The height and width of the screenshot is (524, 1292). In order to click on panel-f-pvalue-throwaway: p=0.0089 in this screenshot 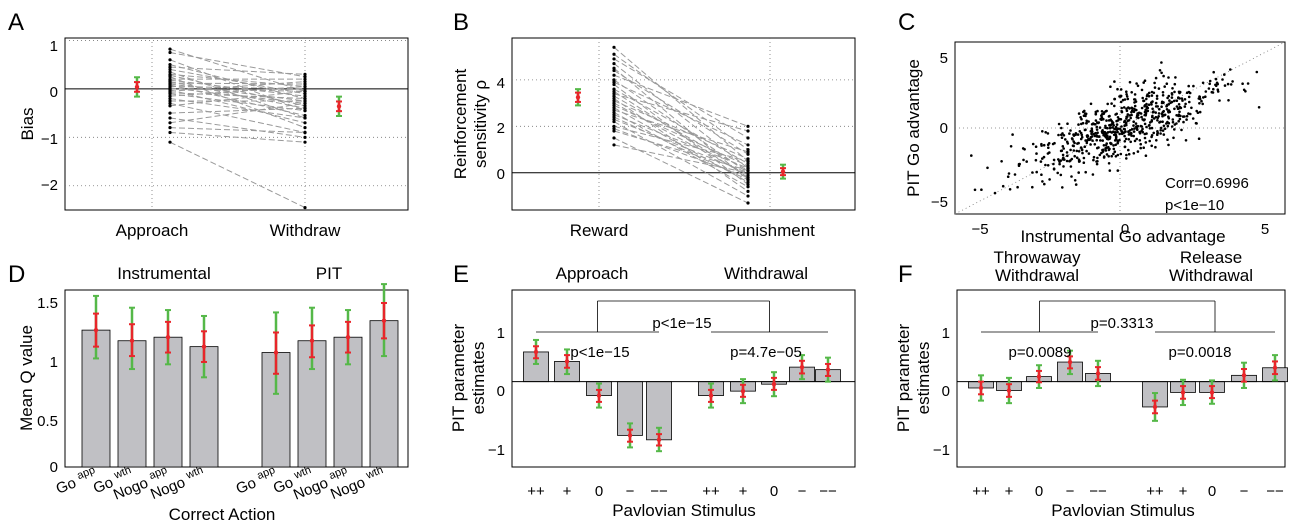, I will do `click(1040, 352)`.